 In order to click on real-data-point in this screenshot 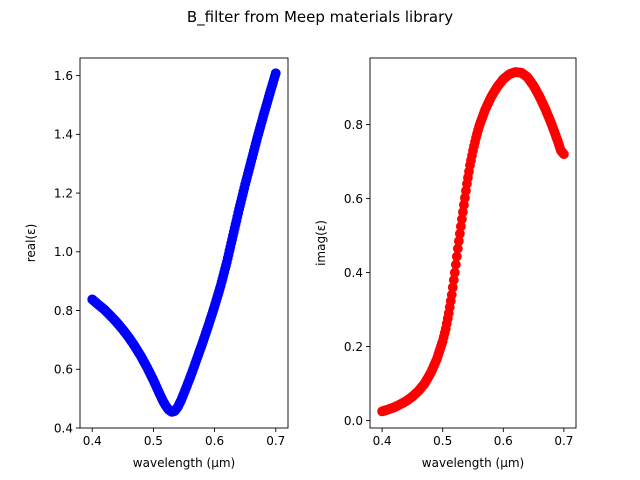, I will do `click(275, 73)`.